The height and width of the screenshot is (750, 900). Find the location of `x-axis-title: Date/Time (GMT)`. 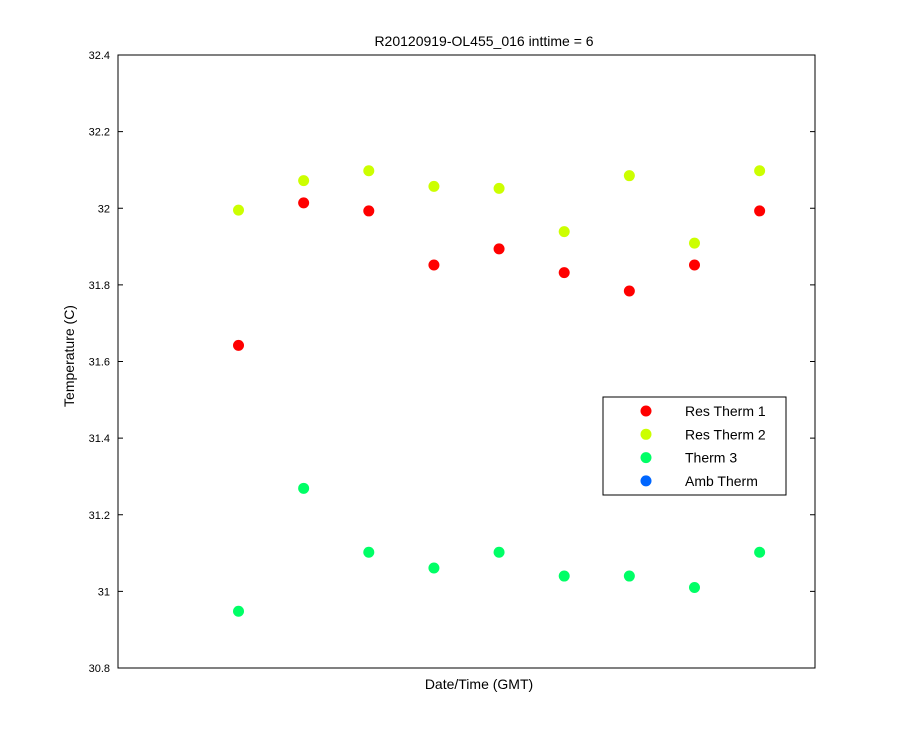

x-axis-title: Date/Time (GMT) is located at coordinates (479, 684).